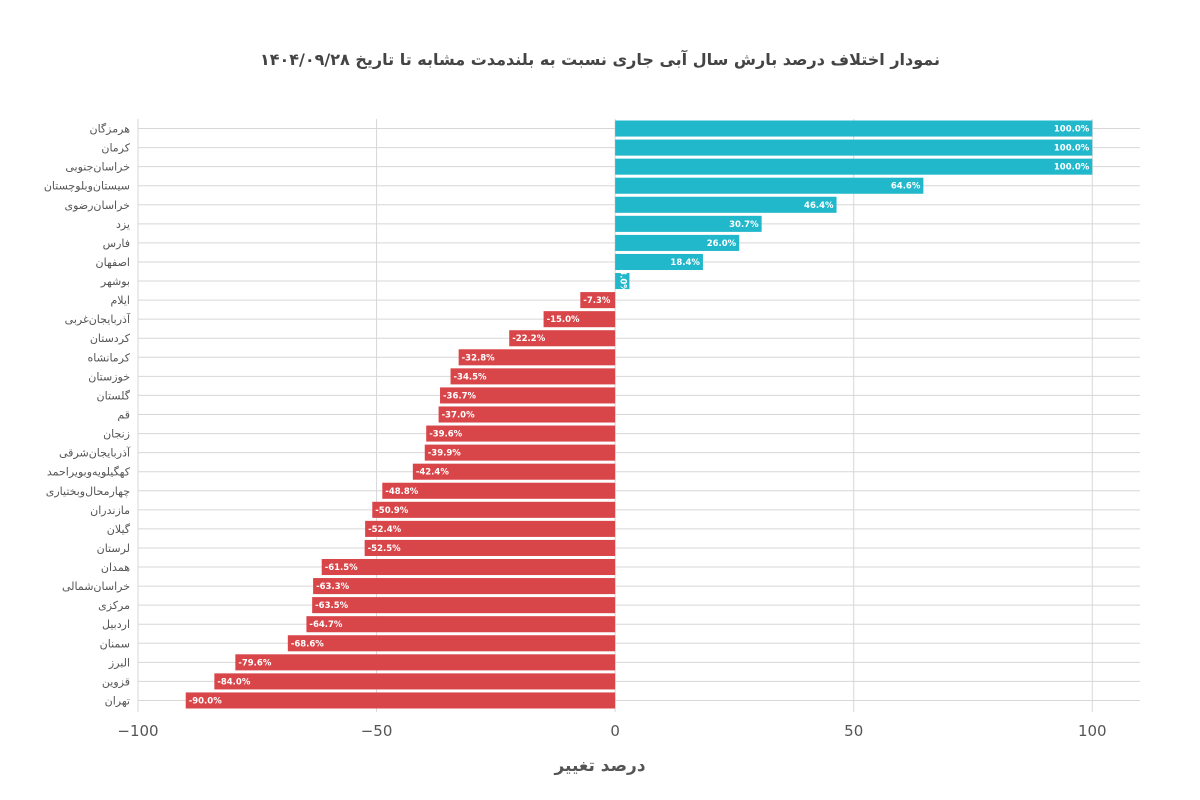  What do you see at coordinates (332, 587) in the screenshot?
I see `data-label: -63.3%` at bounding box center [332, 587].